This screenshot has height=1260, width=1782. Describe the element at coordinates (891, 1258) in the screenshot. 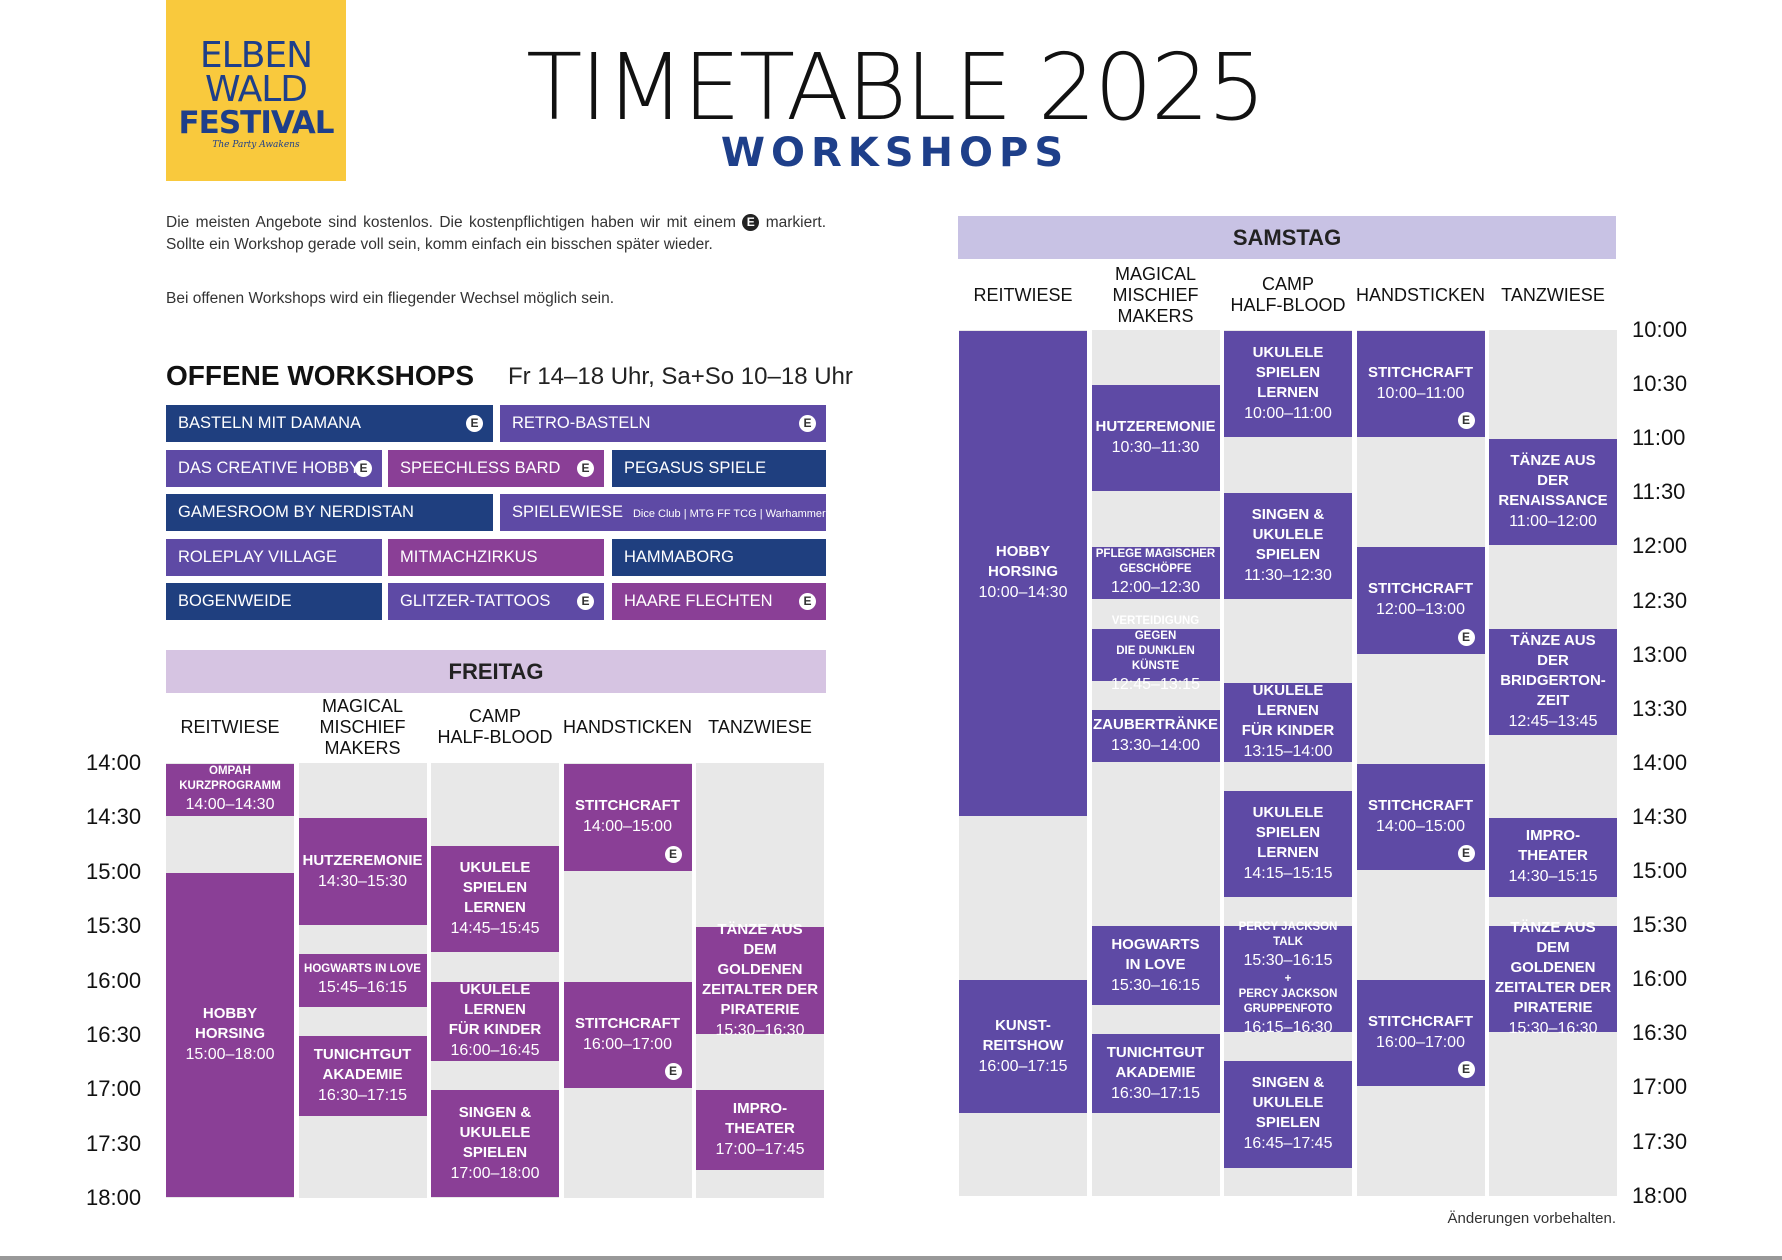

I see `bottom-divider` at that location.